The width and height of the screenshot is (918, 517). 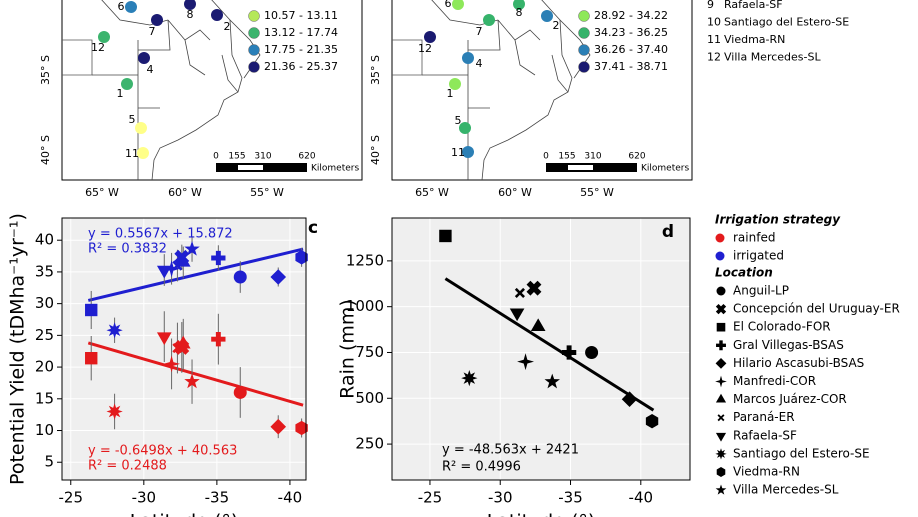 What do you see at coordinates (744, 273) in the screenshot?
I see `legend-title: Location` at bounding box center [744, 273].